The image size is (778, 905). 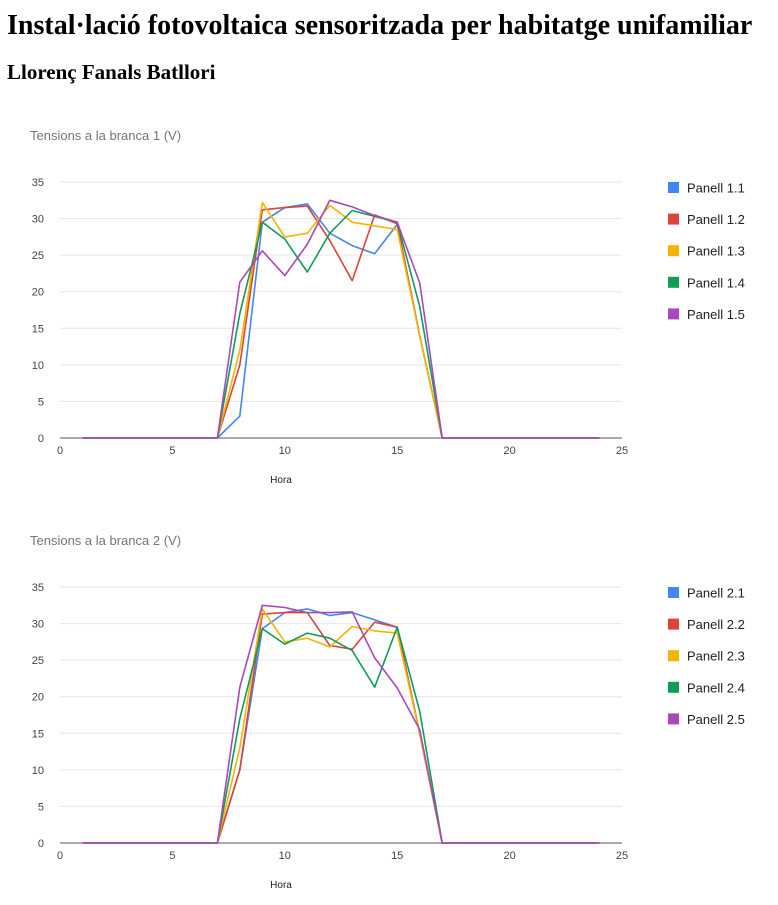 I want to click on chart-title: Tensions a la branca 2 (V), so click(x=105, y=540).